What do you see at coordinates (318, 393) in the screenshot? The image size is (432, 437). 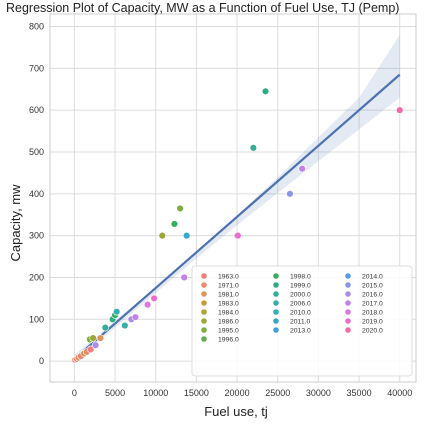 I see `x-tick-label: 30000` at bounding box center [318, 393].